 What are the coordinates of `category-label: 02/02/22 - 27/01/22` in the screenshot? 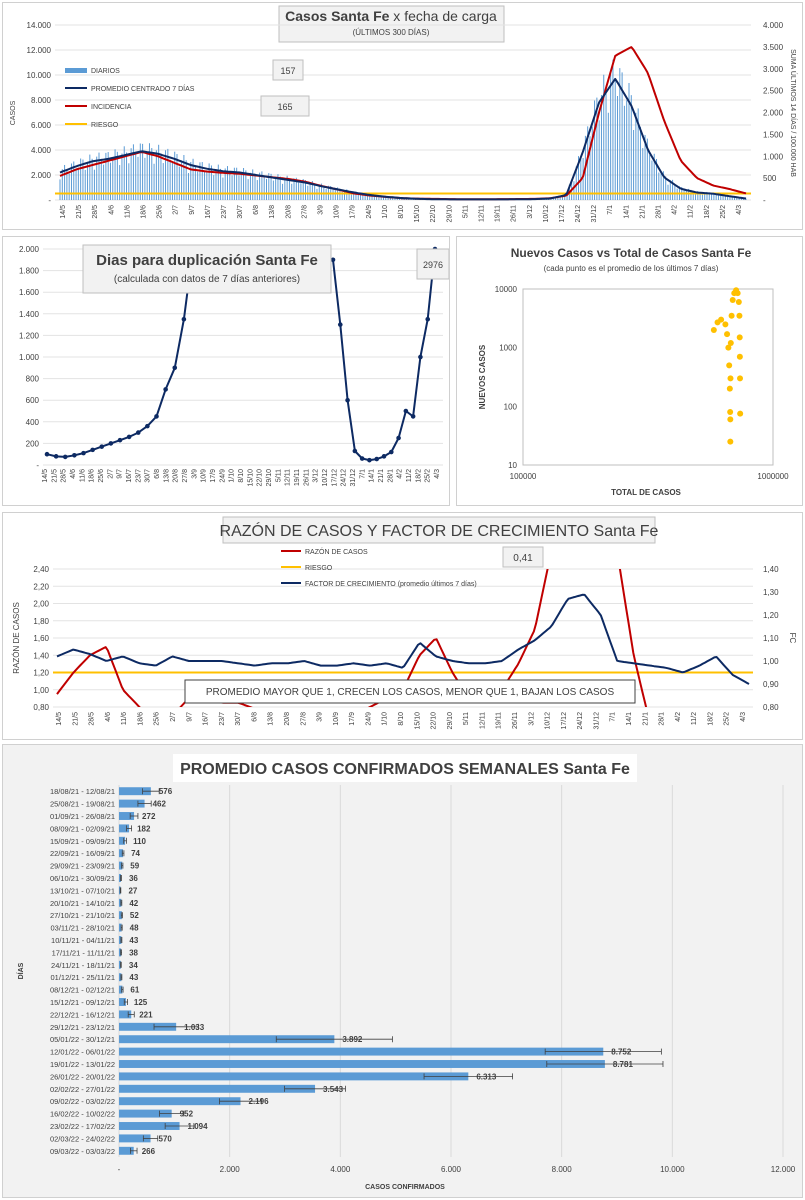 It's located at (82, 1089).